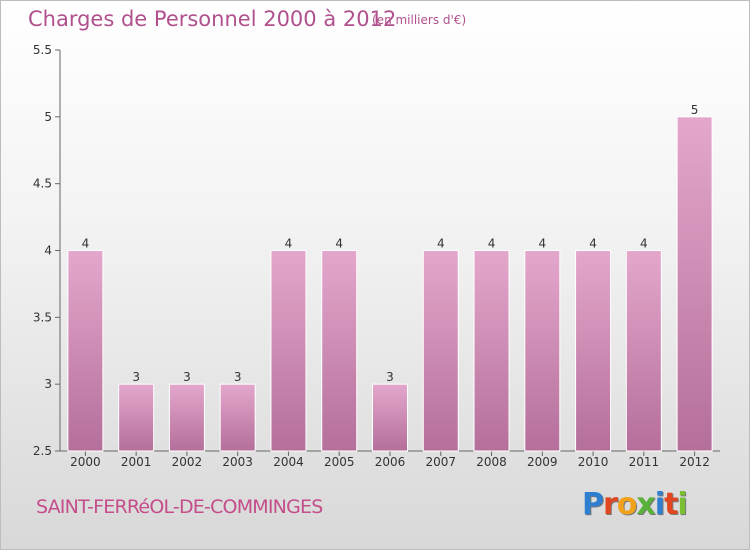 Image resolution: width=750 pixels, height=550 pixels. Describe the element at coordinates (42, 451) in the screenshot. I see `y-tick-label: 2.5` at that location.